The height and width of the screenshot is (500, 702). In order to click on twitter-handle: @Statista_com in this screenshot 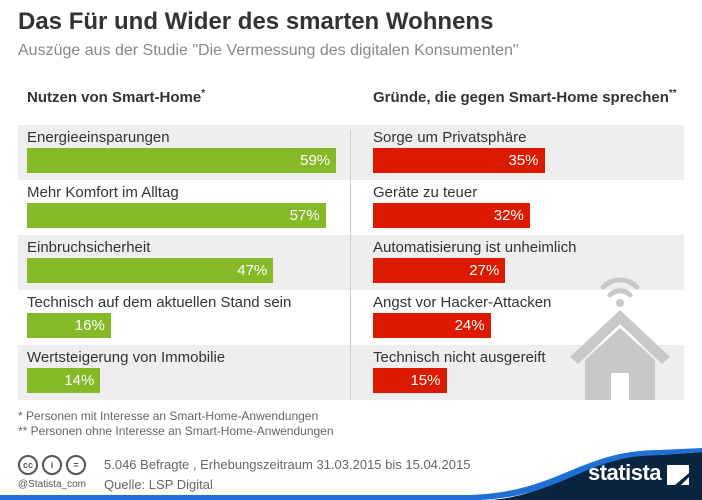, I will do `click(52, 484)`.